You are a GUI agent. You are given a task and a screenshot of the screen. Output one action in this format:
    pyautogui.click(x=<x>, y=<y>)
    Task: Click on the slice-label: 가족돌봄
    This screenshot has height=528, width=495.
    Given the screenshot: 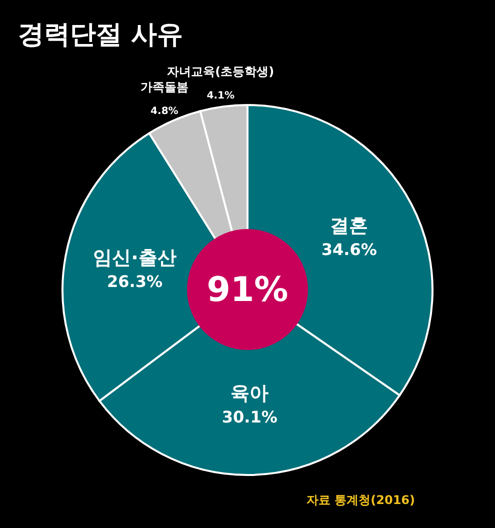 What is the action you would take?
    pyautogui.click(x=164, y=87)
    